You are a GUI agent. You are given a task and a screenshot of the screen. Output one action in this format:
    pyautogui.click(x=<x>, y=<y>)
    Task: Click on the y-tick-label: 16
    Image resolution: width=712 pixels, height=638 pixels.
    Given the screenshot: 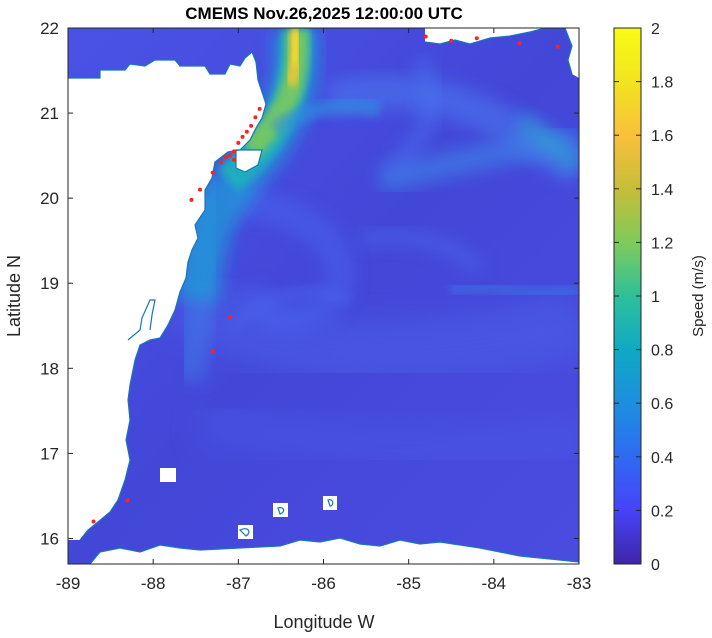 What is the action you would take?
    pyautogui.click(x=49, y=538)
    